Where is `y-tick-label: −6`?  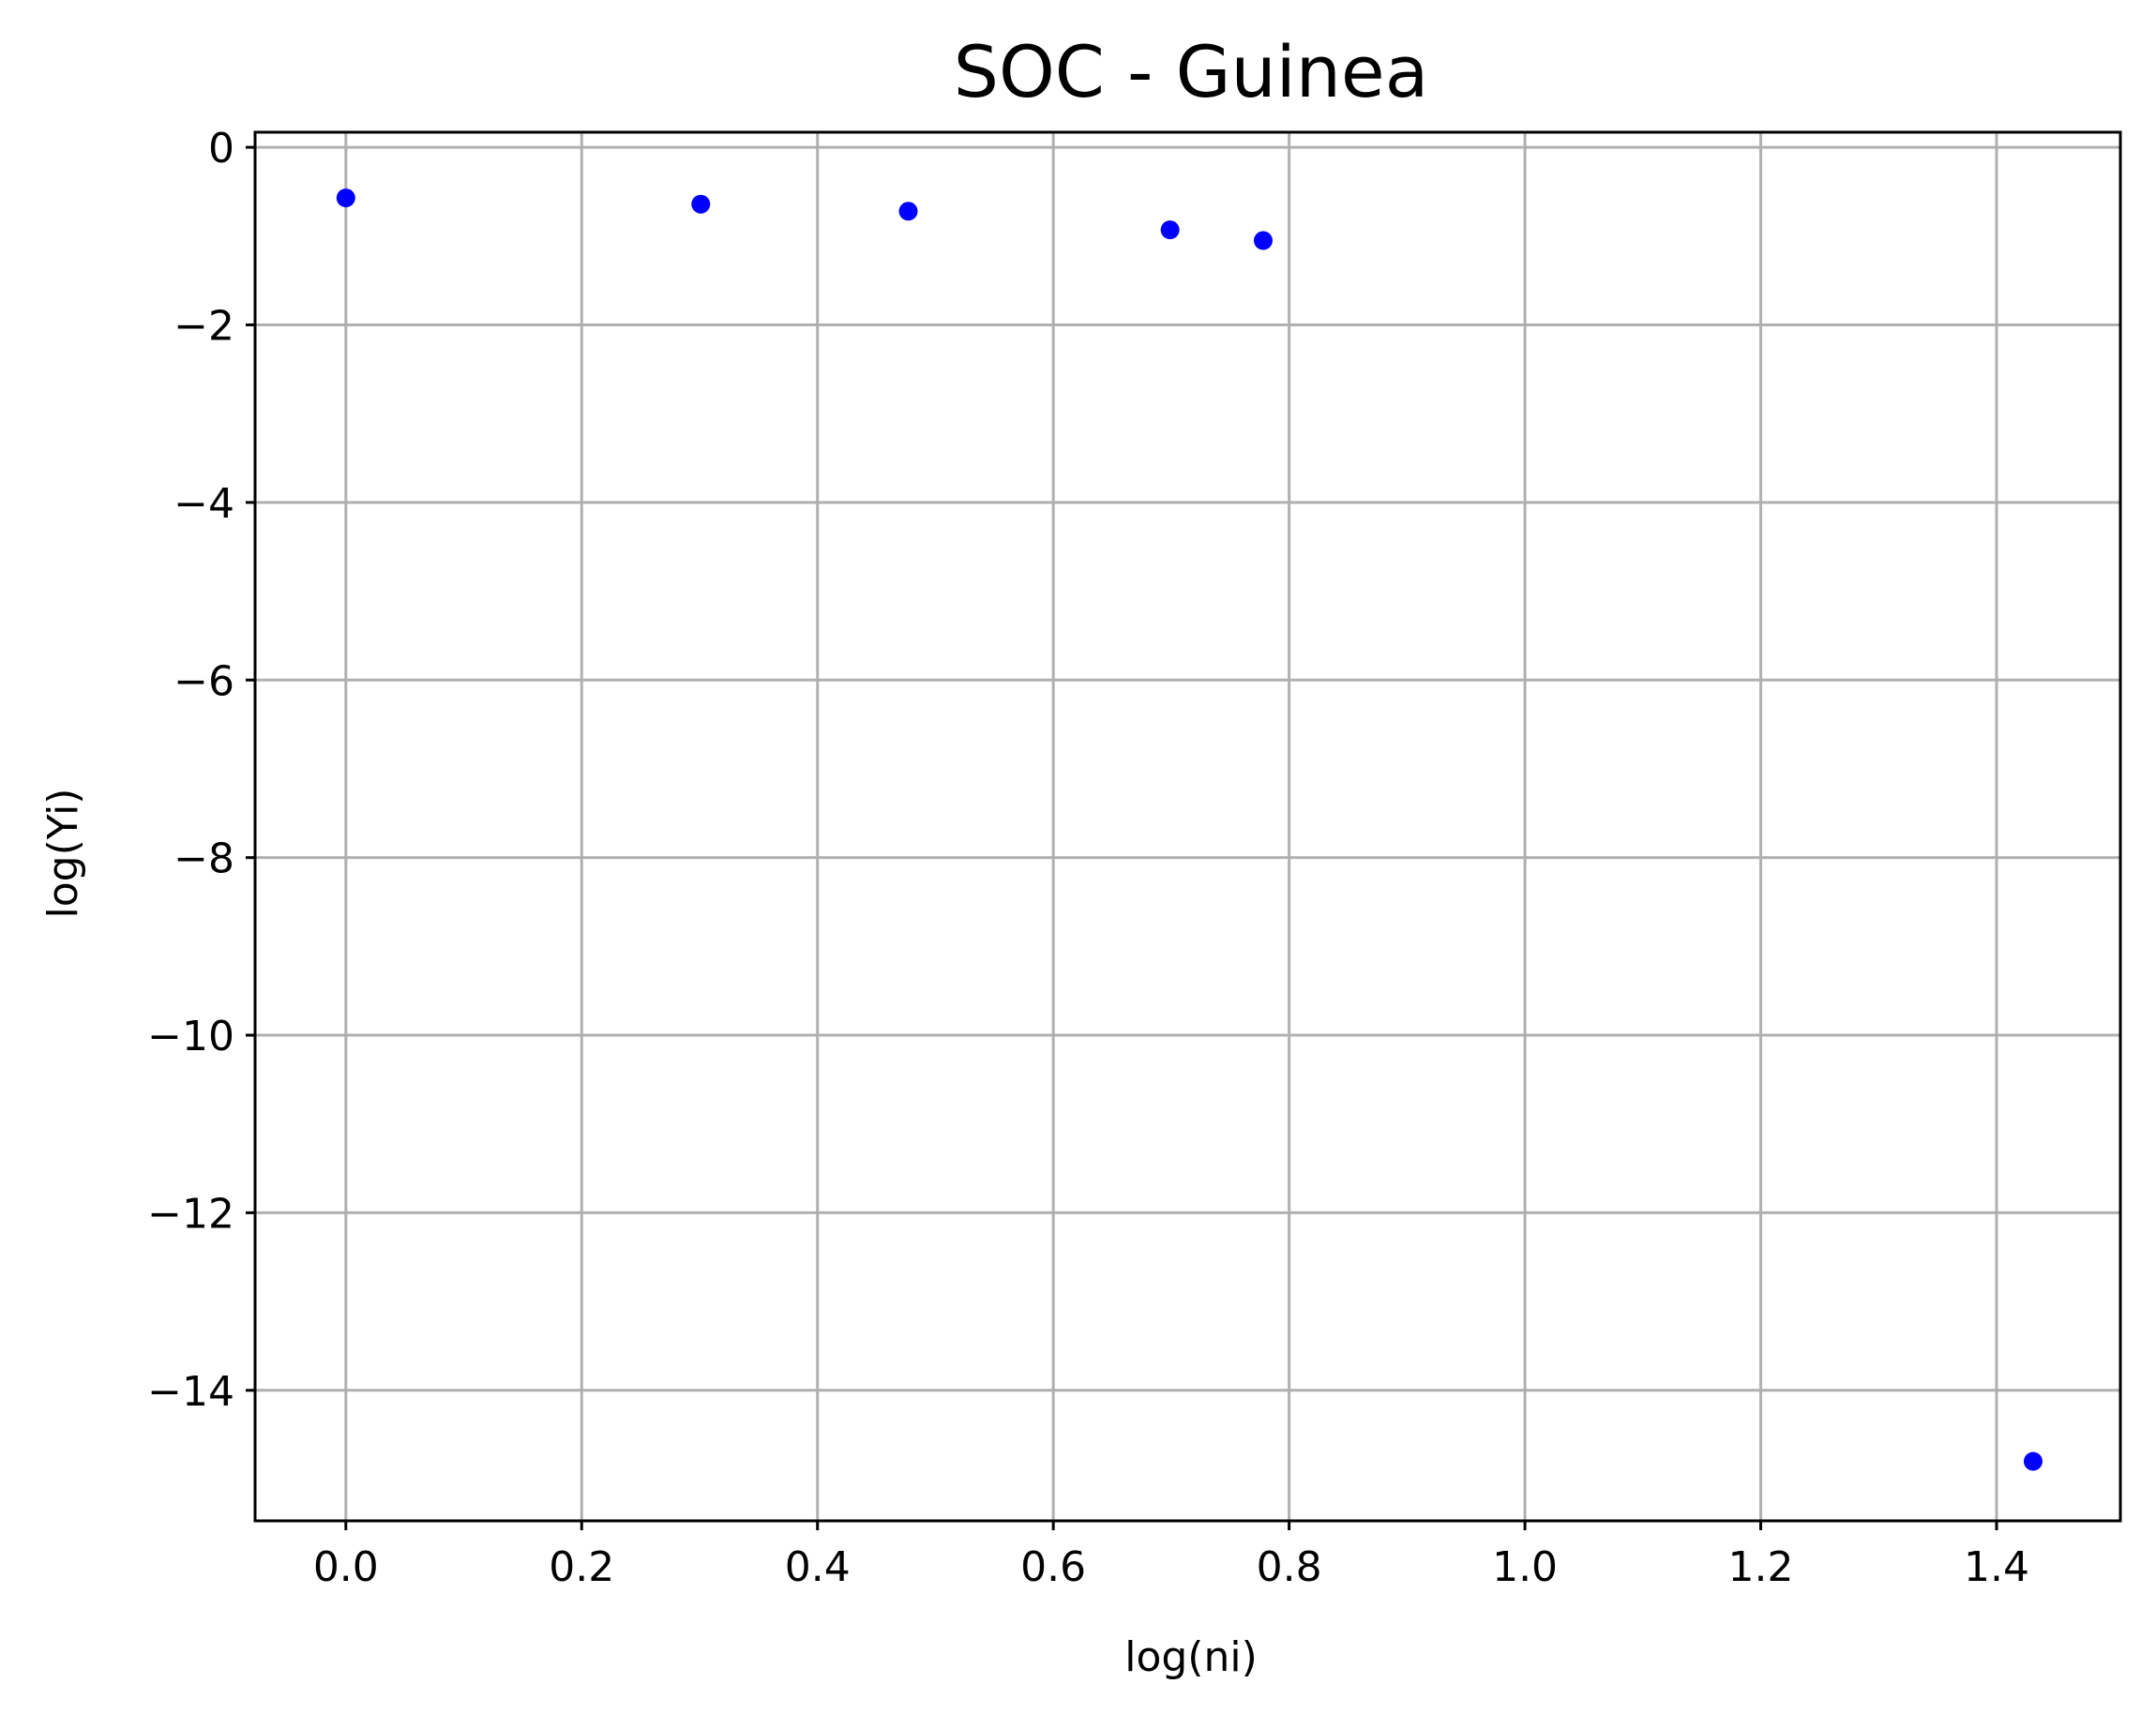 y-tick-label: −6 is located at coordinates (203, 681).